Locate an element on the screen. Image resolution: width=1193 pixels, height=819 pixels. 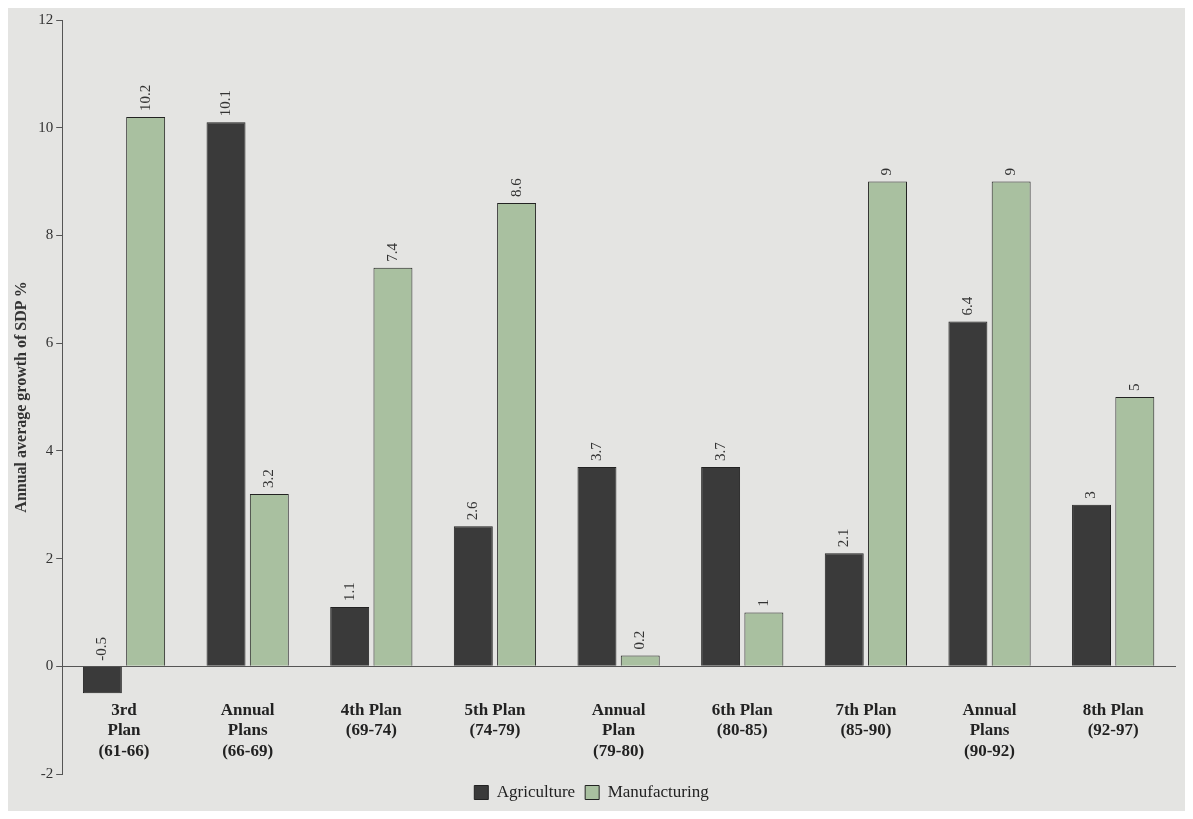
y-tick-label: 8 is located at coordinates (49, 234).